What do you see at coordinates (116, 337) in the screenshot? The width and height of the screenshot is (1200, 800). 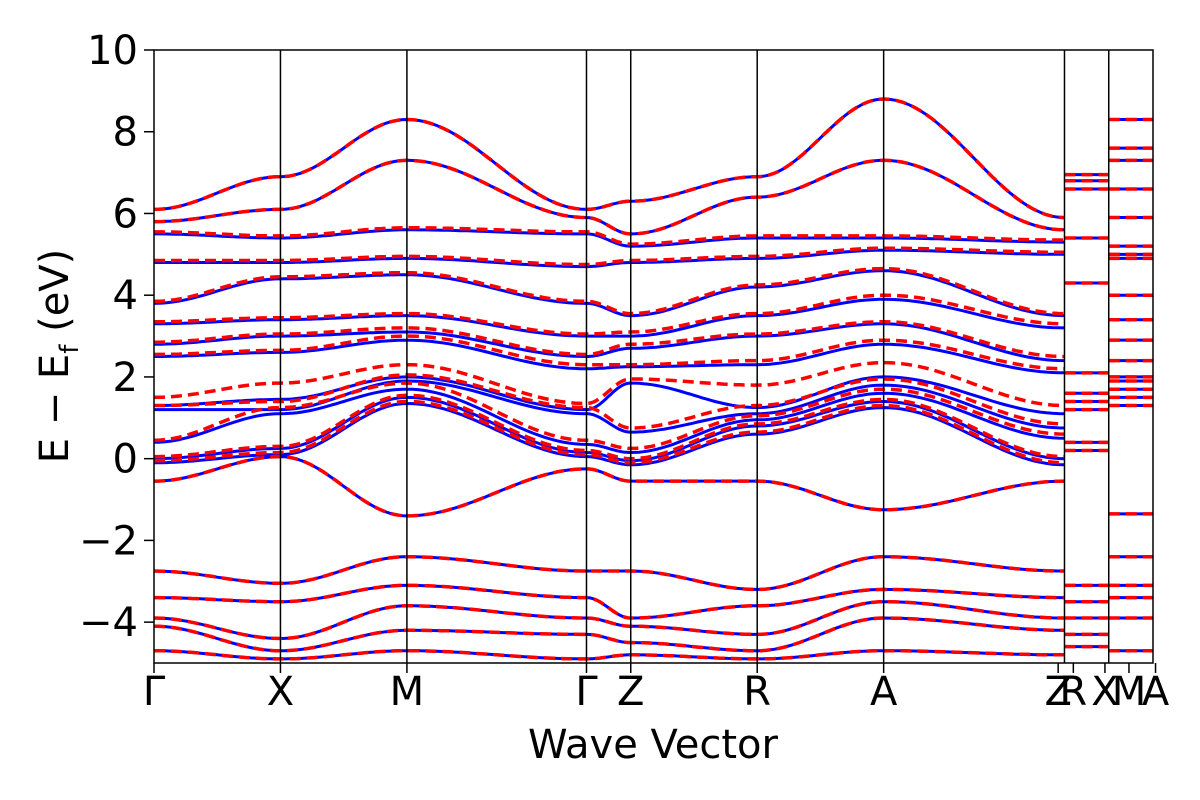 I see `y-axis: −4 −2 0 2 4 6 8 10` at bounding box center [116, 337].